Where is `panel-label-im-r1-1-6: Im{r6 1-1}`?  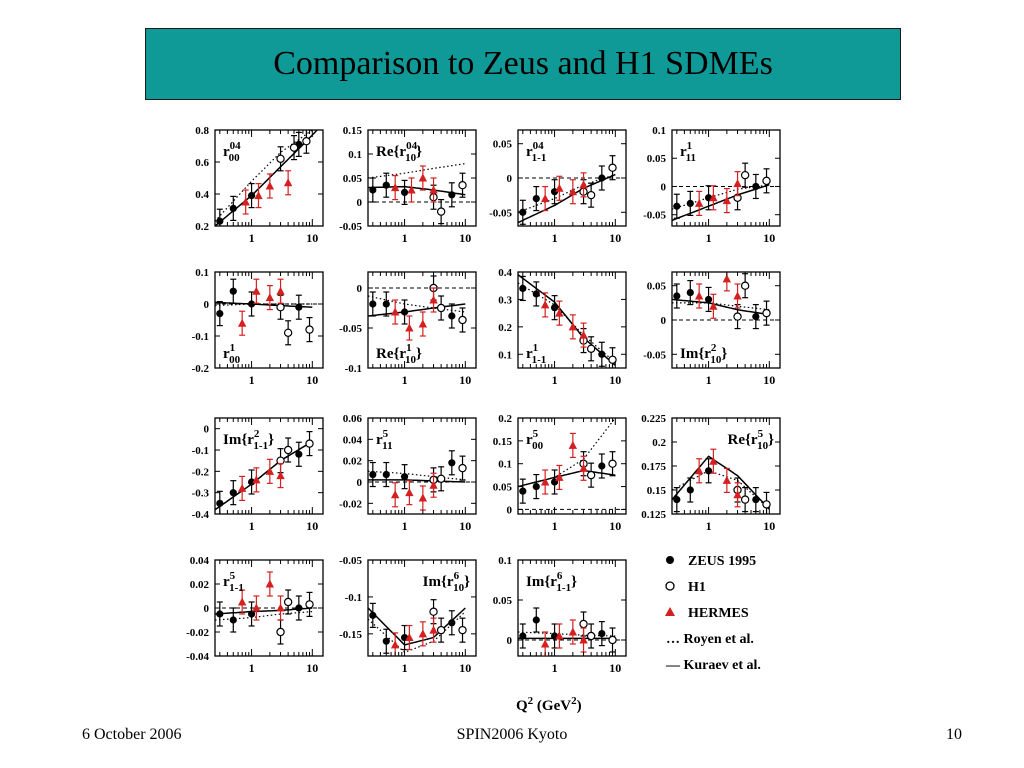 panel-label-im-r1-1-6: Im{r6 1-1} is located at coordinates (551, 582).